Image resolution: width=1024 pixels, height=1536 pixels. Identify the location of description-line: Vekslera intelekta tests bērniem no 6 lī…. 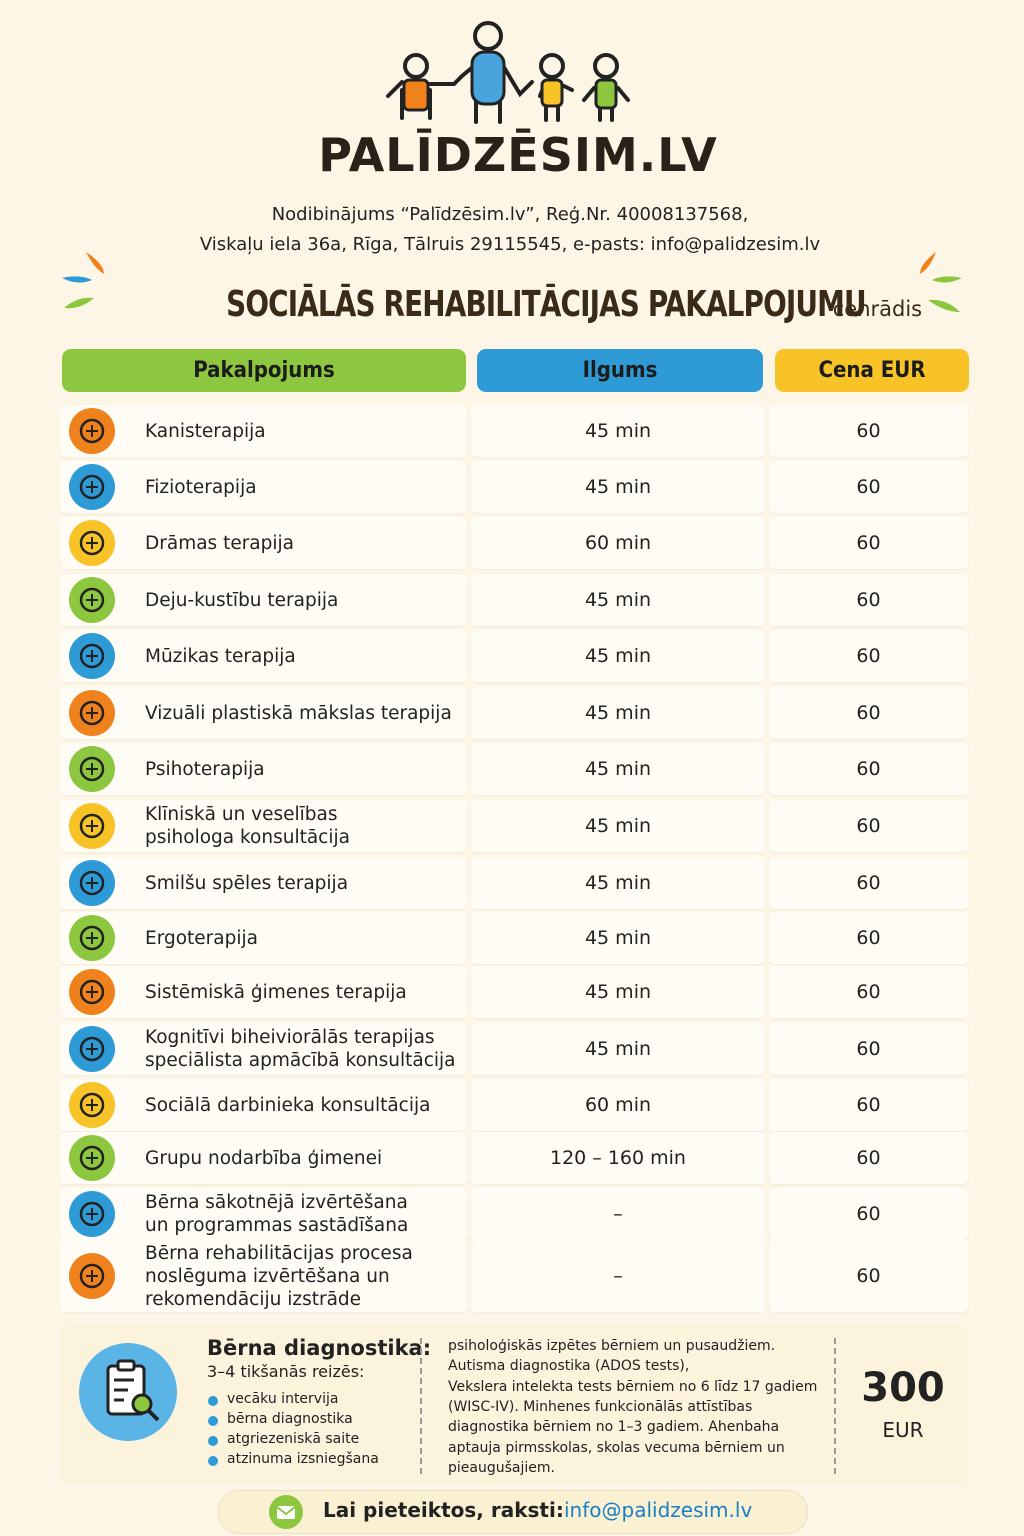
(633, 1386).